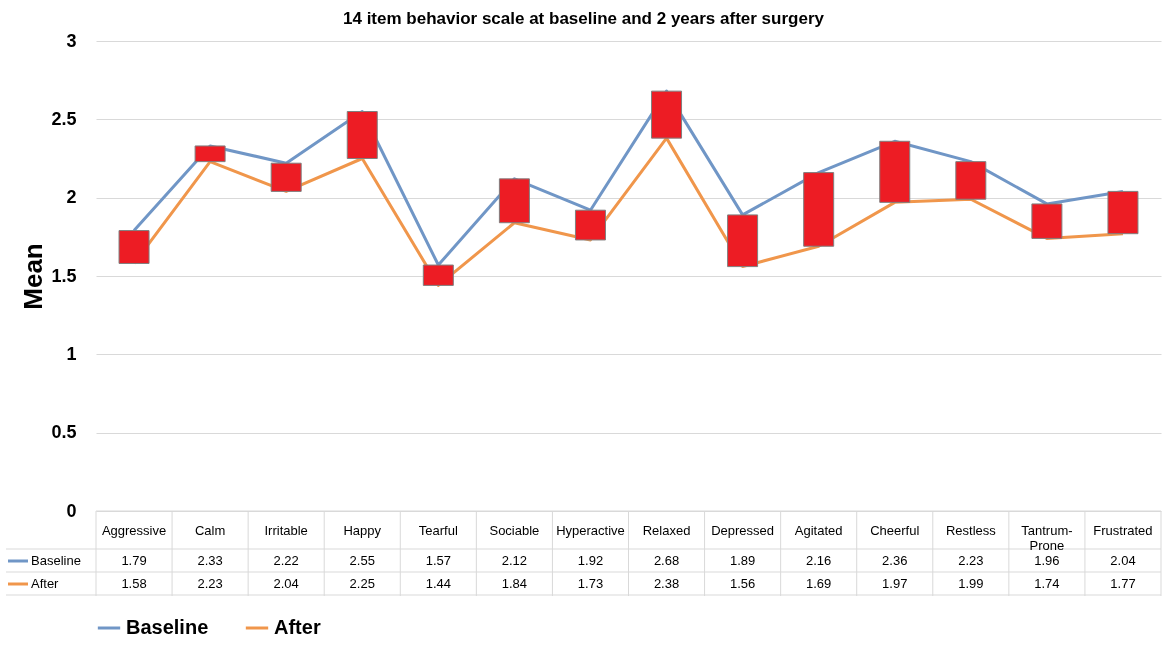  Describe the element at coordinates (1123, 530) in the screenshot. I see `x-tick-label: Frustrated` at that location.